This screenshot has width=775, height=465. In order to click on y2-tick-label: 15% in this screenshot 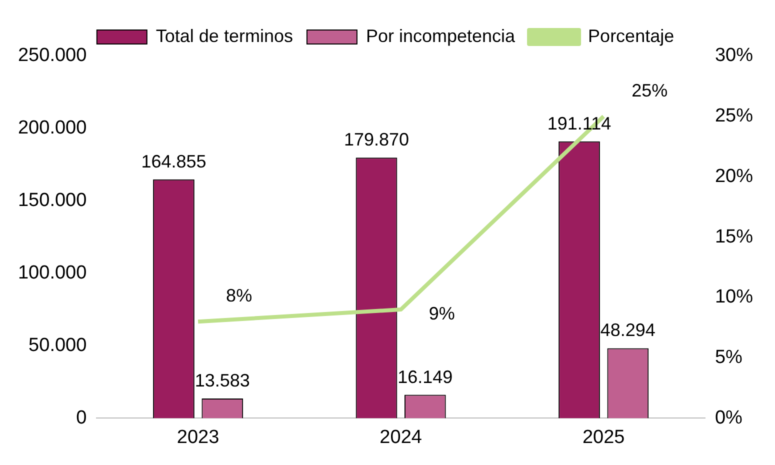, I will do `click(734, 237)`.